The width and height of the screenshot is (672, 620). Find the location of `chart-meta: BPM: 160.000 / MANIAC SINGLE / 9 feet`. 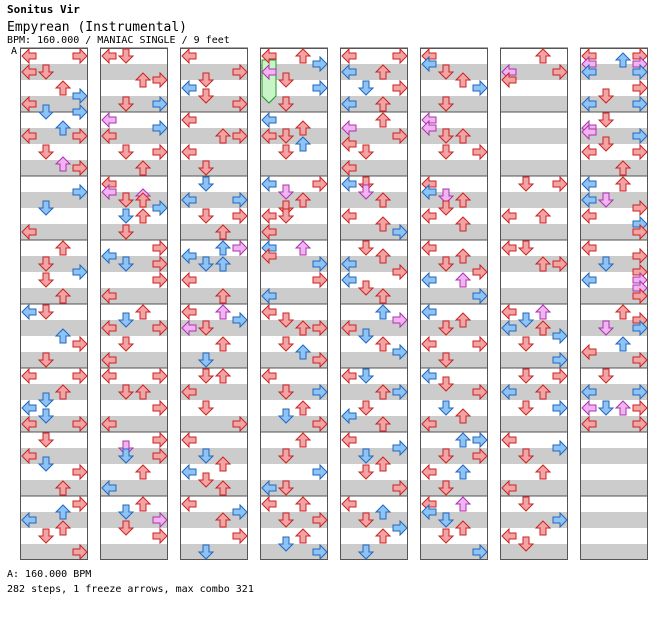

chart-meta: BPM: 160.000 / MANIAC SINGLE / 9 feet is located at coordinates (118, 40).